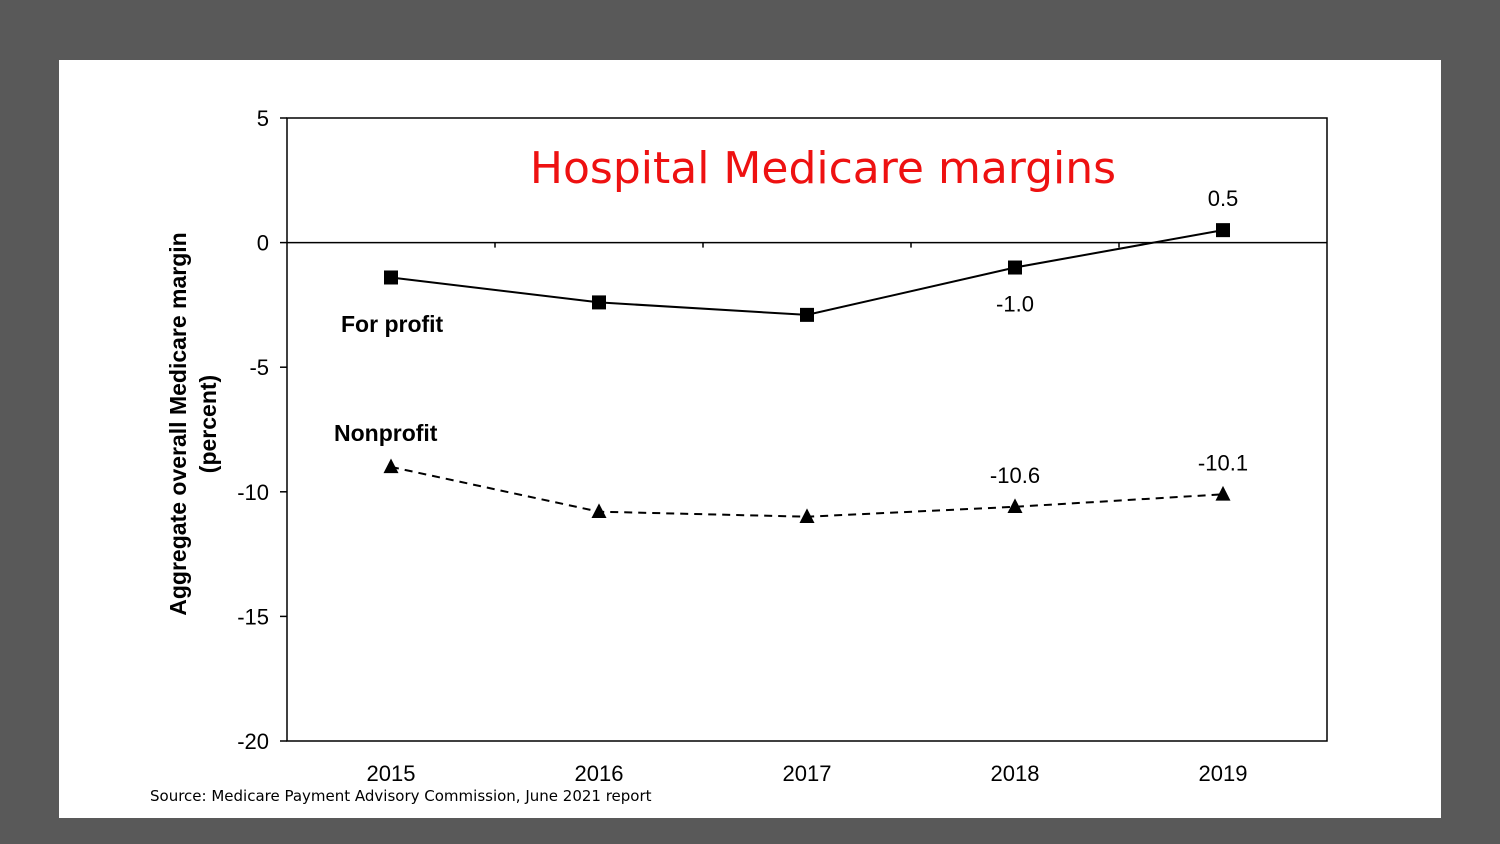 The height and width of the screenshot is (844, 1500). Describe the element at coordinates (1119, 337) in the screenshot. I see `labels-layer: -1.0 0.5 -10.6 -10.1` at that location.